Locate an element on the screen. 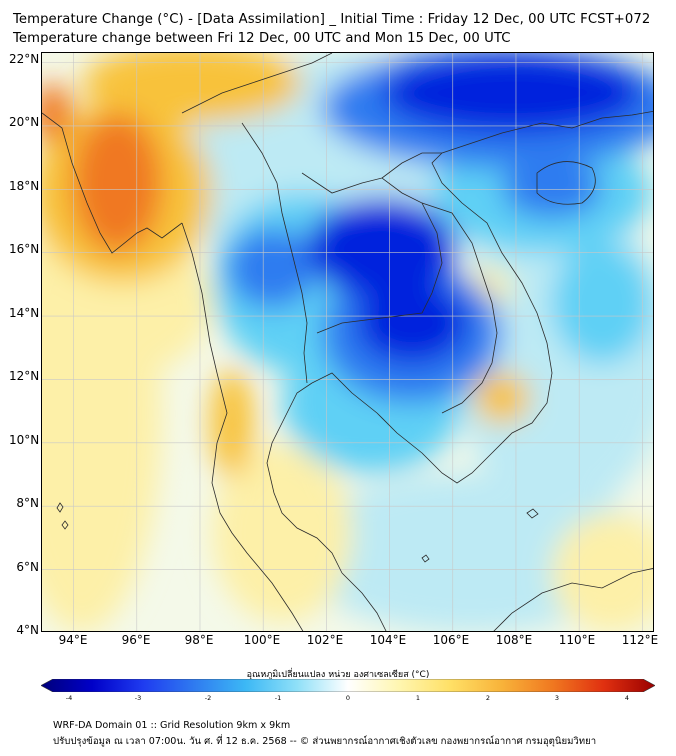  colorbar-tick-minus1: -1 is located at coordinates (278, 698).